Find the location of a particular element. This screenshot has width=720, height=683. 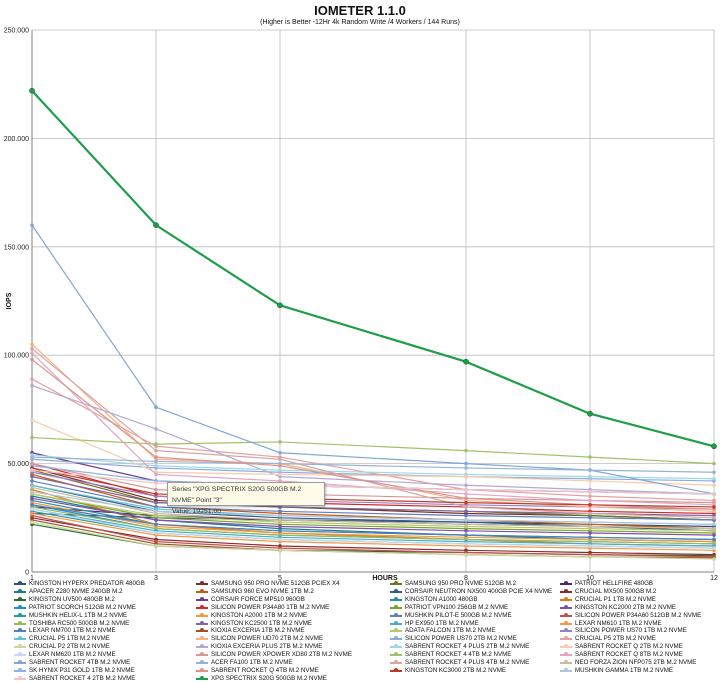

legend-label: SILICON POWER P34A80 1TB M.2 NVME is located at coordinates (270, 607).